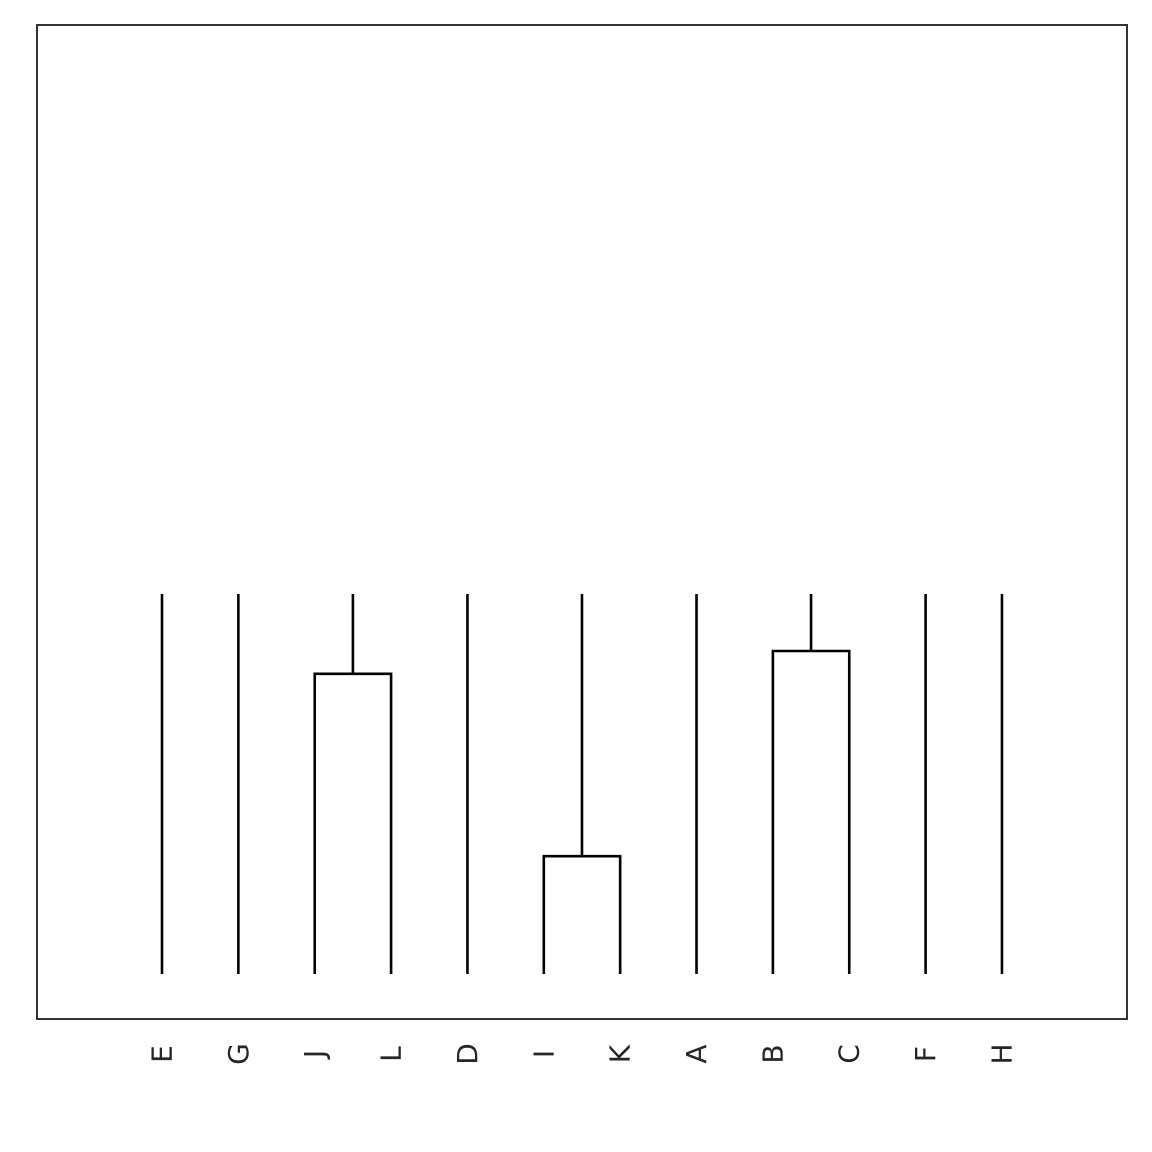 This screenshot has height=1152, width=1152. Describe the element at coordinates (925, 1054) in the screenshot. I see `leaf-label-f: F` at that location.